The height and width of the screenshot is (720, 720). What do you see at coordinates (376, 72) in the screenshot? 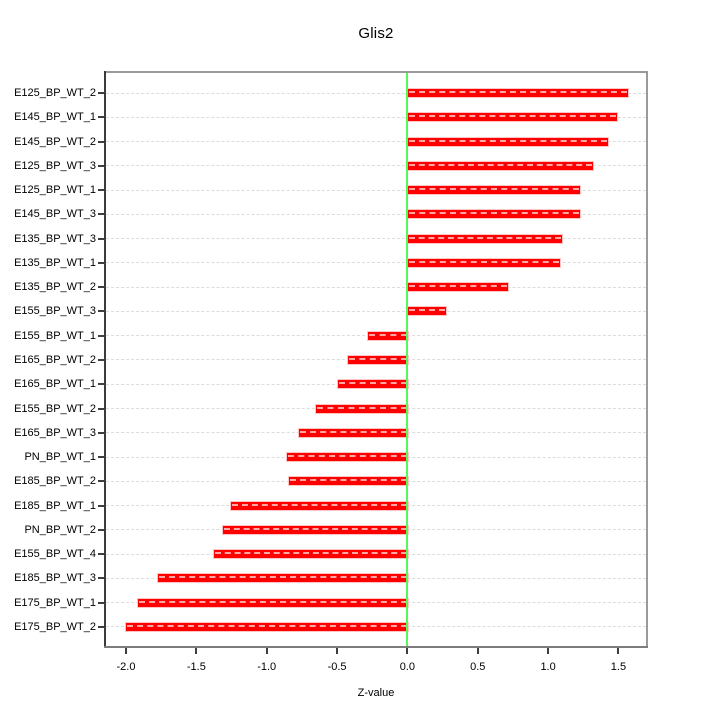
I see `plot-border-top` at bounding box center [376, 72].